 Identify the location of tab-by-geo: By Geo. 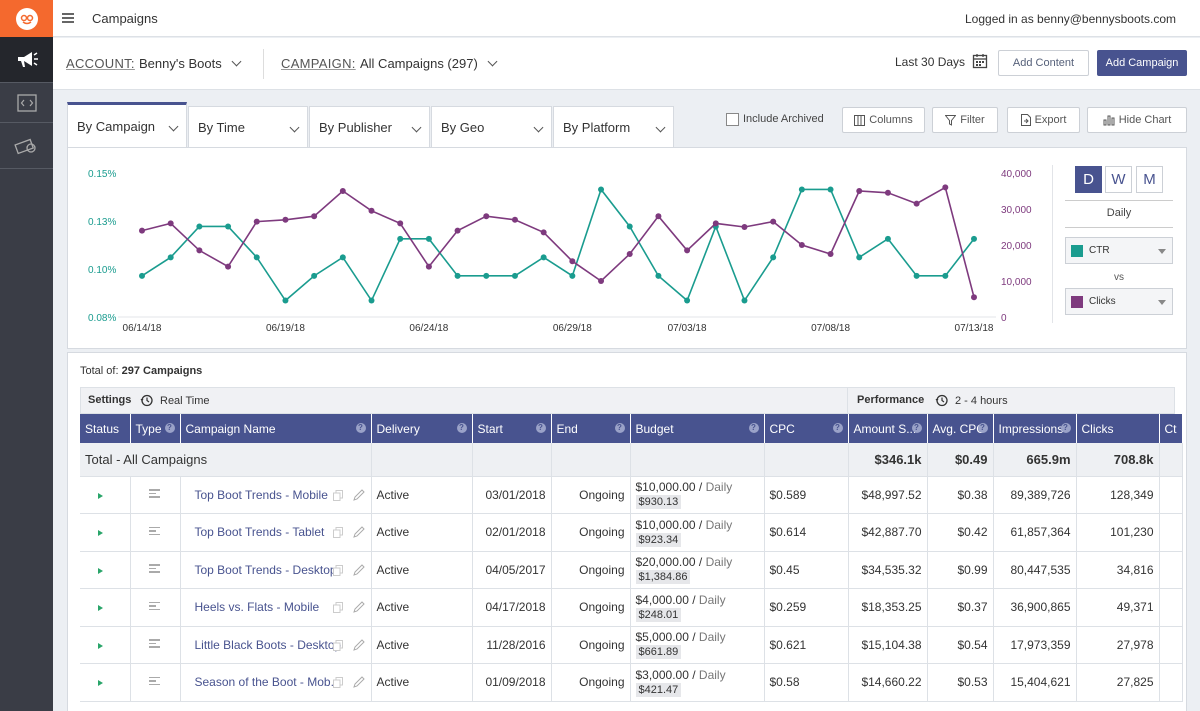
(491, 126).